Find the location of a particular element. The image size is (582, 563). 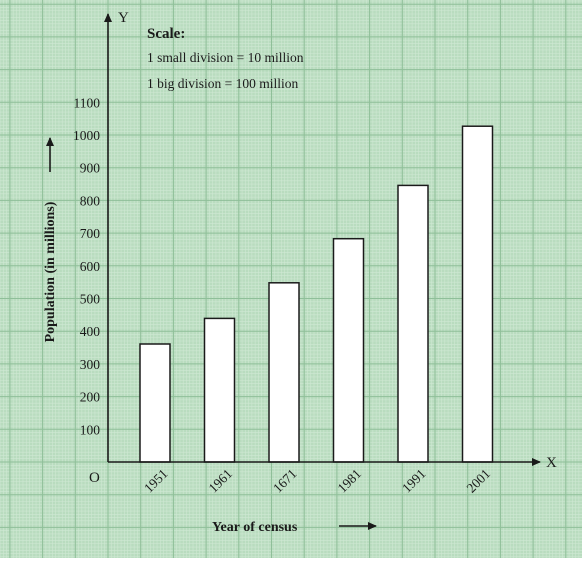

bar-1991 is located at coordinates (413, 323).